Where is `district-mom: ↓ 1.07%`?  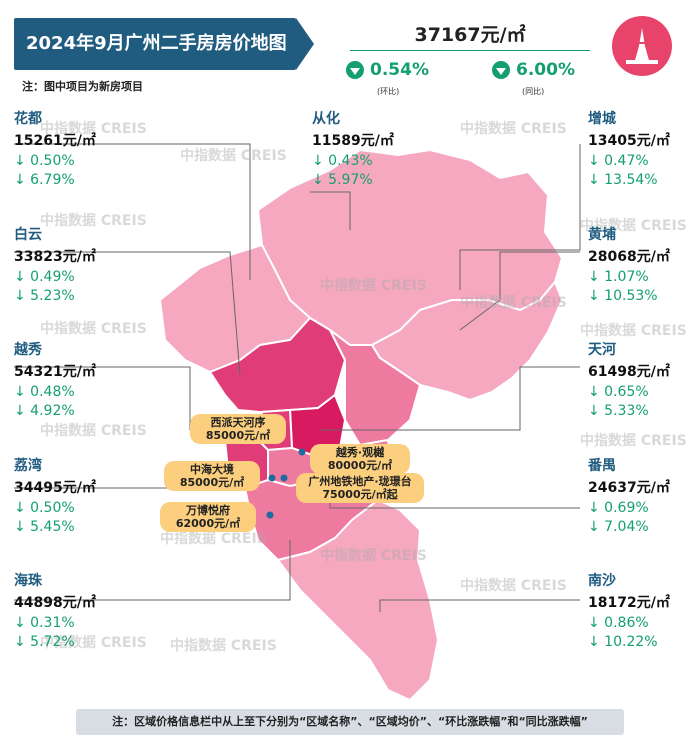
district-mom: ↓ 1.07% is located at coordinates (618, 277).